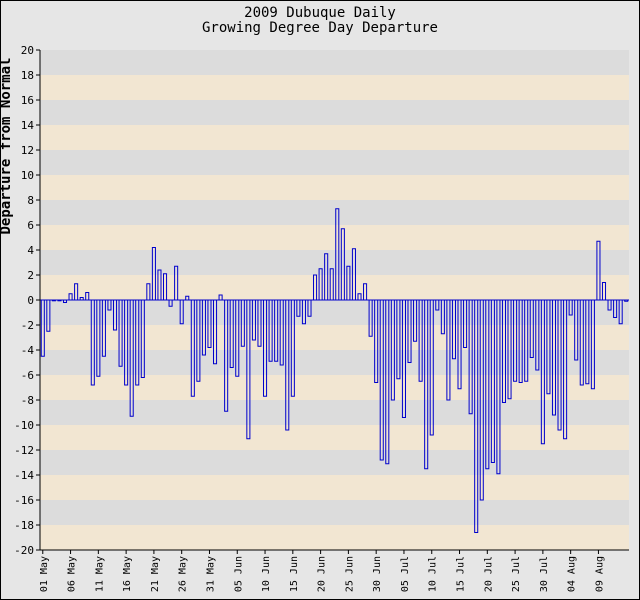  I want to click on y-tick-label: 8, so click(30, 200).